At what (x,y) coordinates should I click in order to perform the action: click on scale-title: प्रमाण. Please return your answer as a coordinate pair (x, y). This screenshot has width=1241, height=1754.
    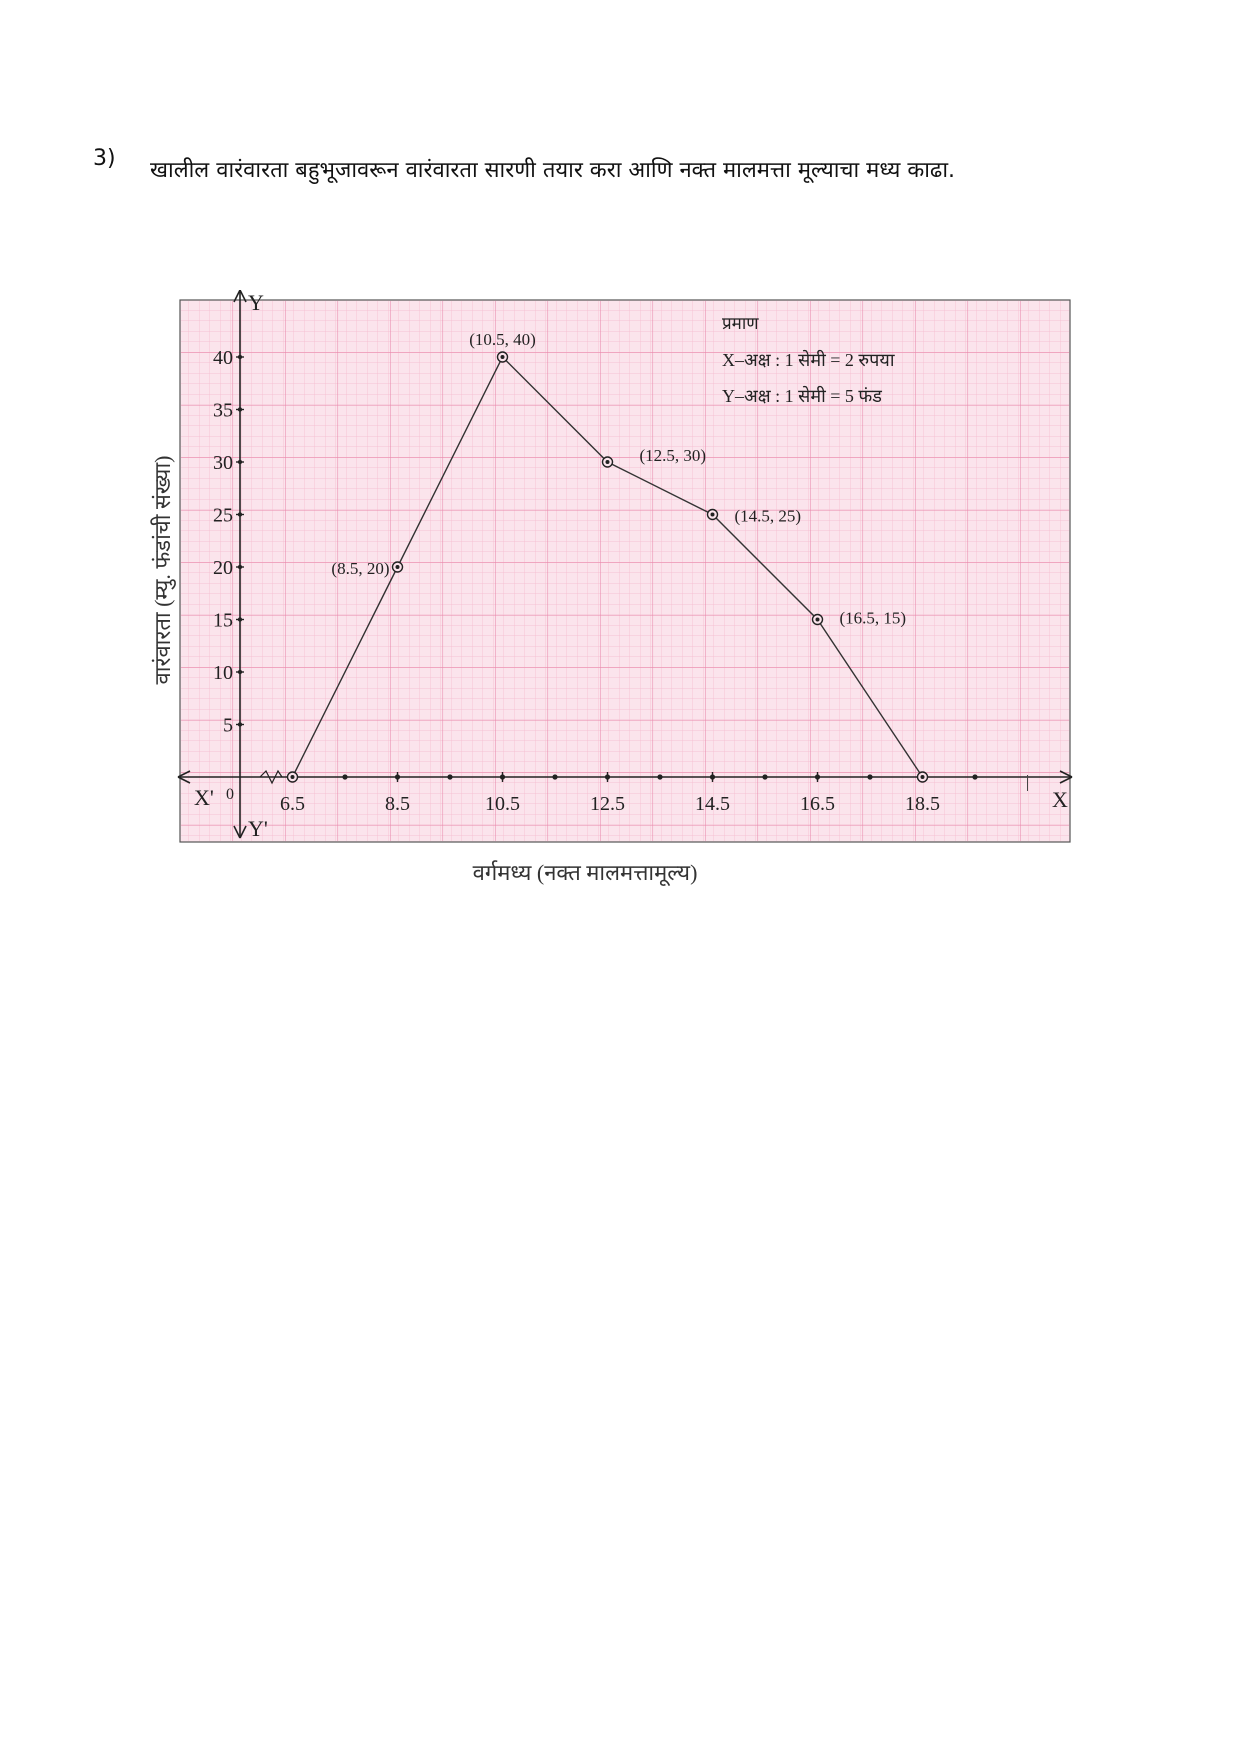
    Looking at the image, I should click on (740, 323).